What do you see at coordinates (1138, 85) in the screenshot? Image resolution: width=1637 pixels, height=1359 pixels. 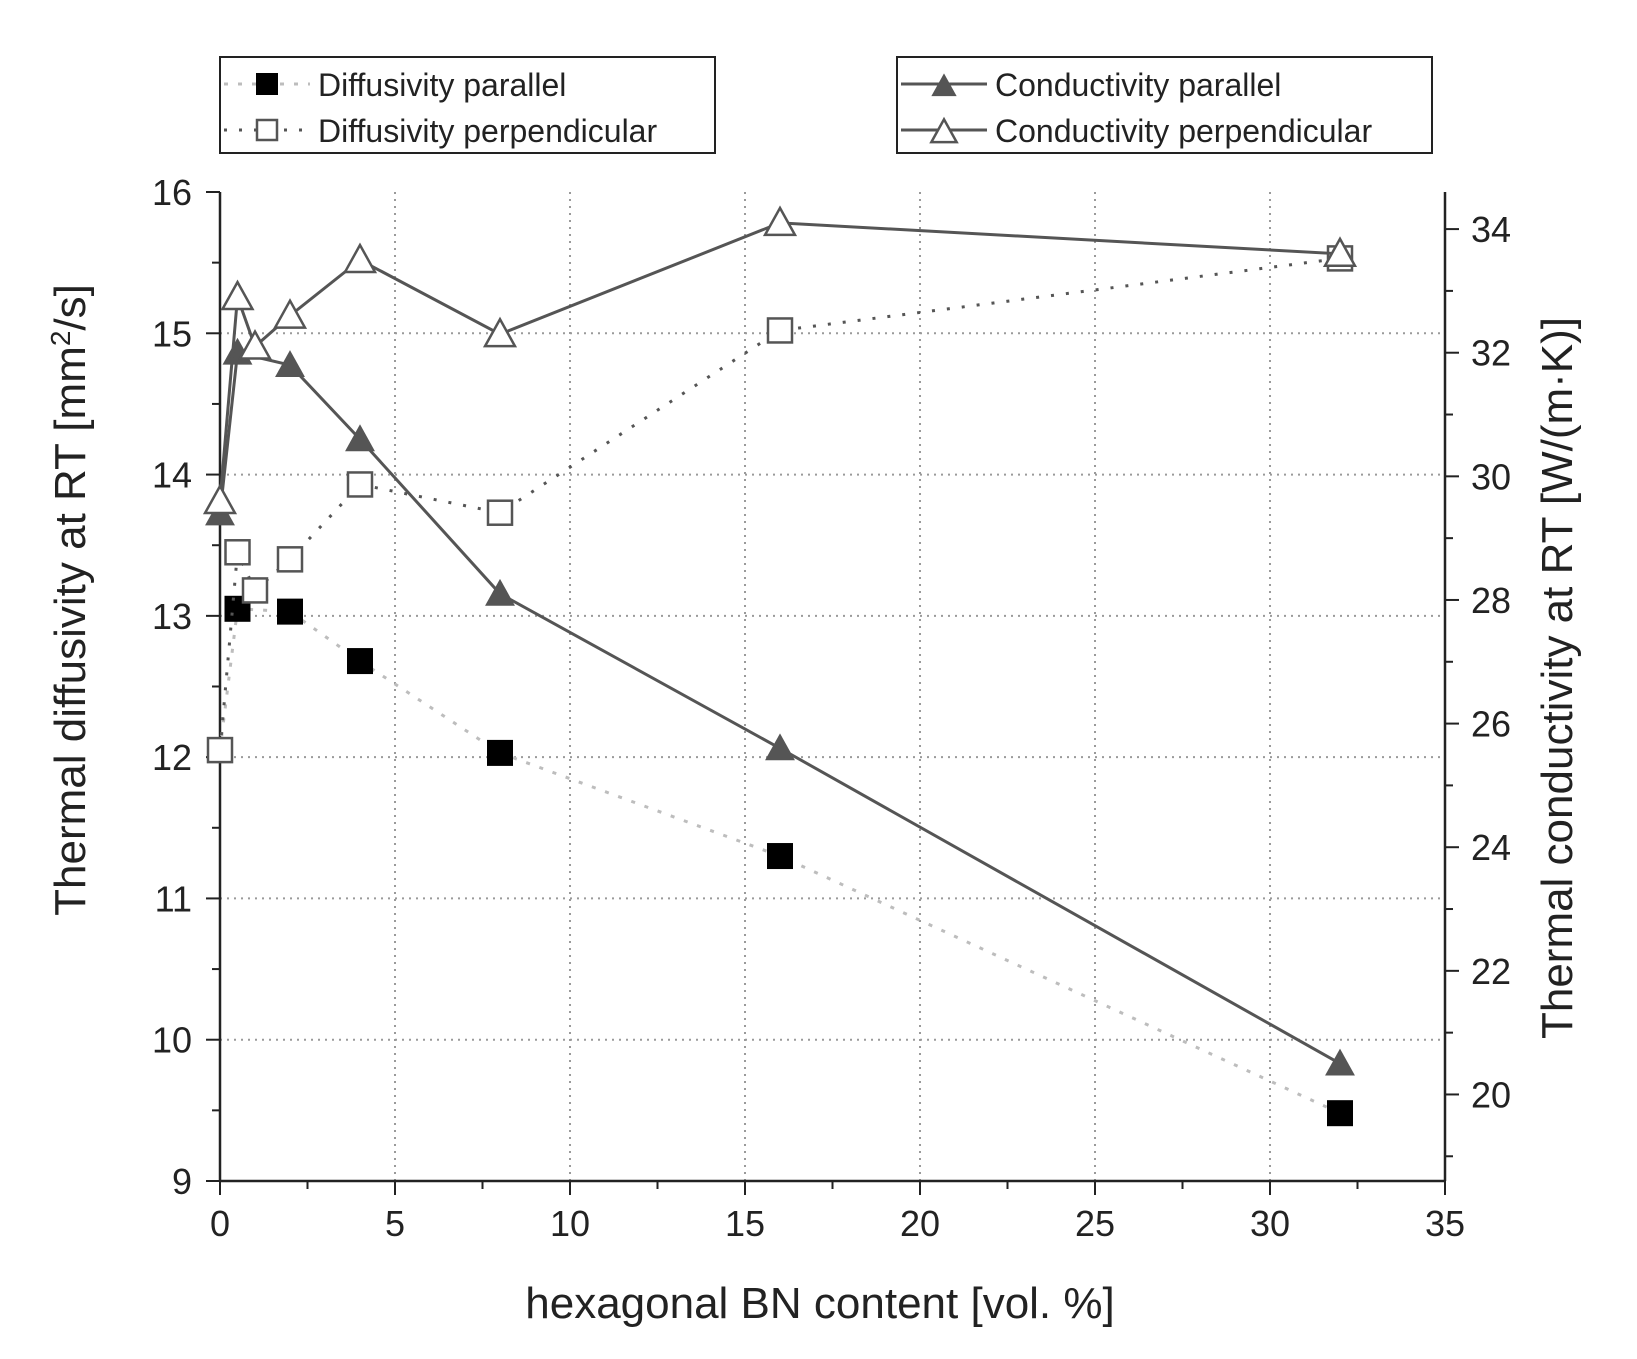 I see `legend-label: Conductivity parallel` at bounding box center [1138, 85].